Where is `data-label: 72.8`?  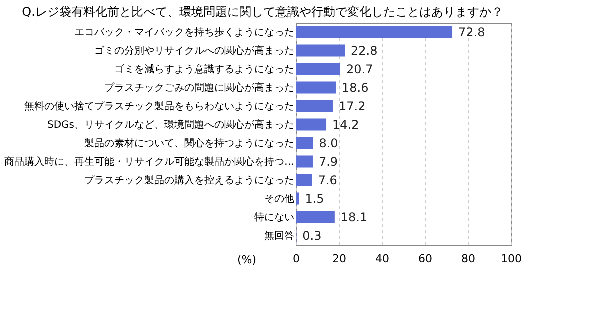
data-label: 72.8 is located at coordinates (472, 32).